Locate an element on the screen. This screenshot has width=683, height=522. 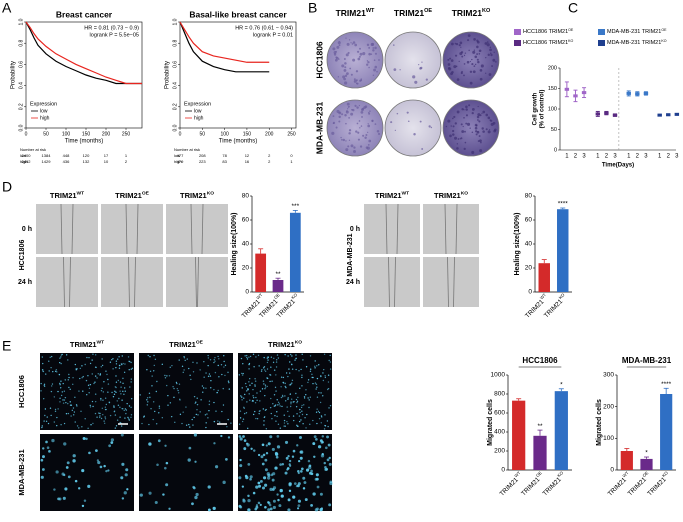
y-tick-label: 1000 is located at coordinates (498, 375).